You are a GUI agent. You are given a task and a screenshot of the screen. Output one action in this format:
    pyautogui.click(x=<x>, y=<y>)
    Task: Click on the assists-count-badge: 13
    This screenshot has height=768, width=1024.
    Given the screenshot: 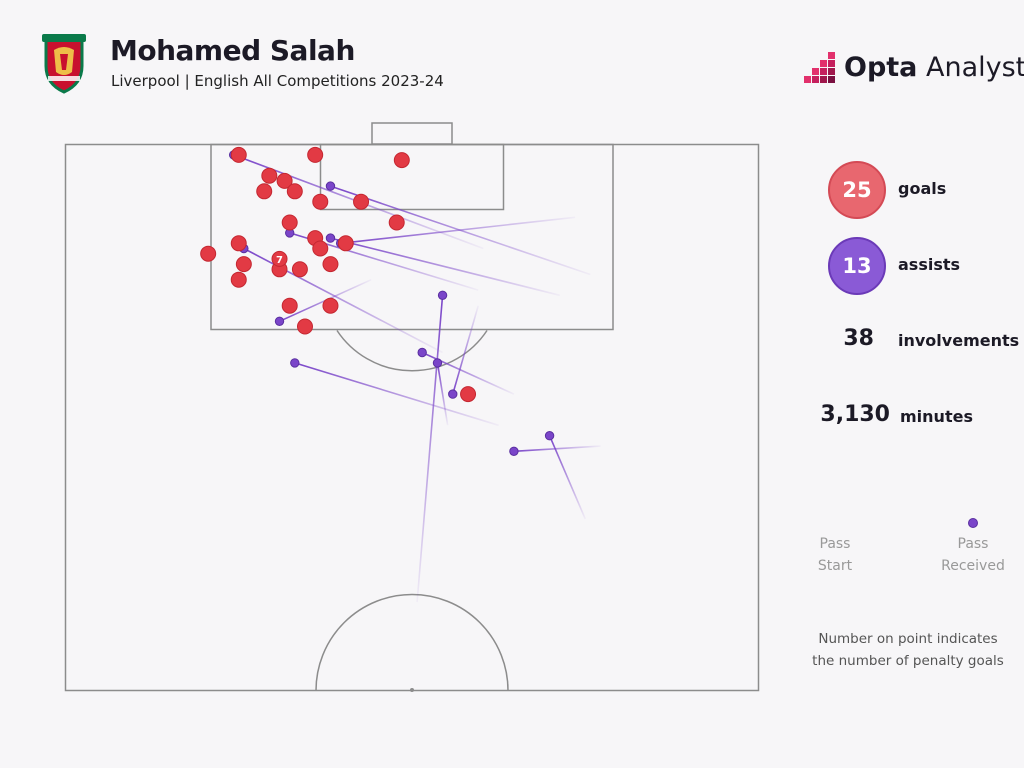 What is the action you would take?
    pyautogui.click(x=857, y=266)
    